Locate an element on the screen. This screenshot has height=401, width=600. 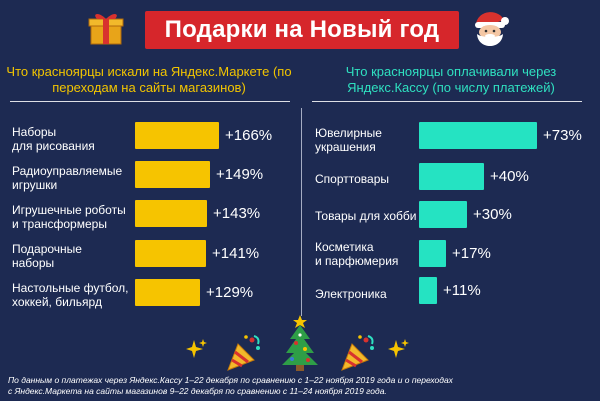
left-bar-label: Игрушечные роботы и трансформеры is located at coordinates (69, 217).